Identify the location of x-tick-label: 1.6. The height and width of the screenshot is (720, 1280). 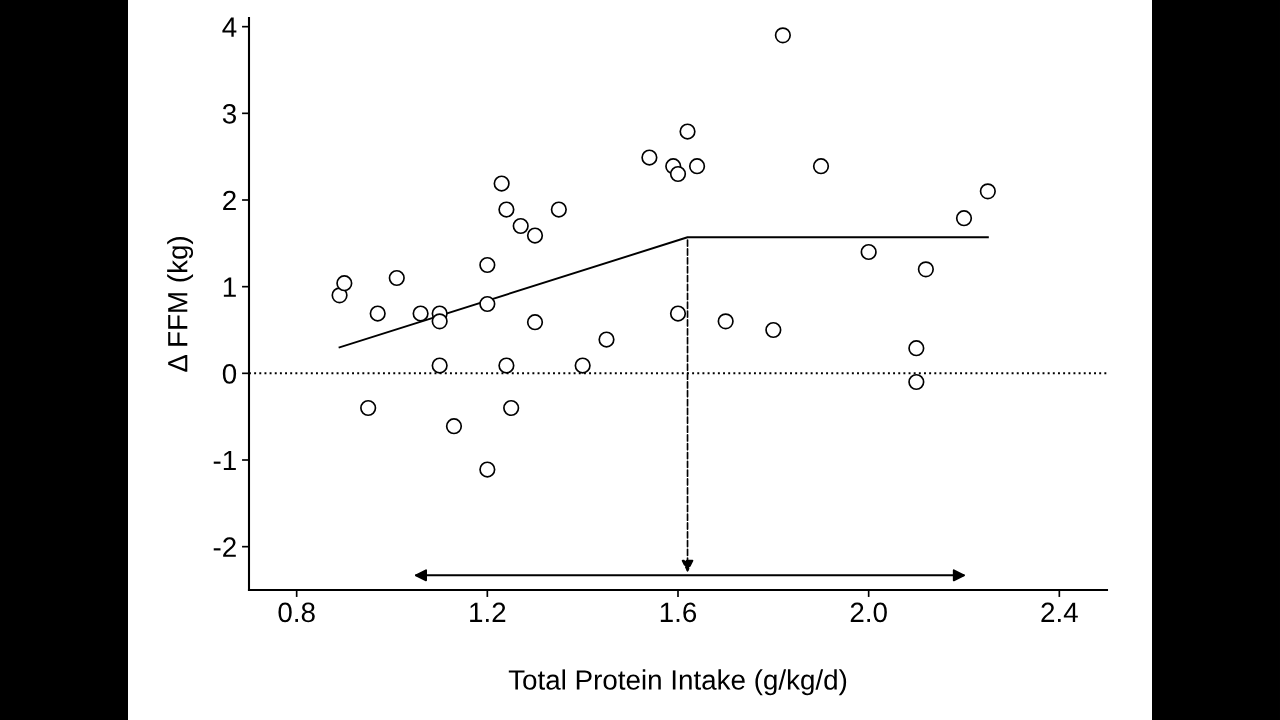
(678, 612).